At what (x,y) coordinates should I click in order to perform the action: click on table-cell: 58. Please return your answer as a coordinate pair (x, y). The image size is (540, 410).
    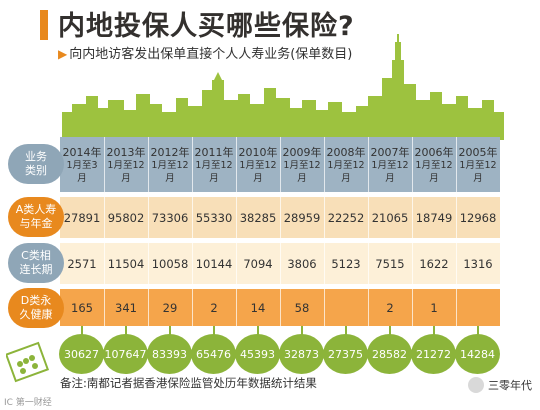
    Looking at the image, I should click on (302, 307).